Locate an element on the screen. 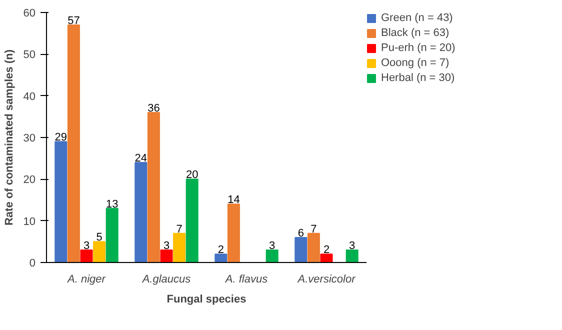 The image size is (562, 330). x-tick-label: A. niger is located at coordinates (86, 280).